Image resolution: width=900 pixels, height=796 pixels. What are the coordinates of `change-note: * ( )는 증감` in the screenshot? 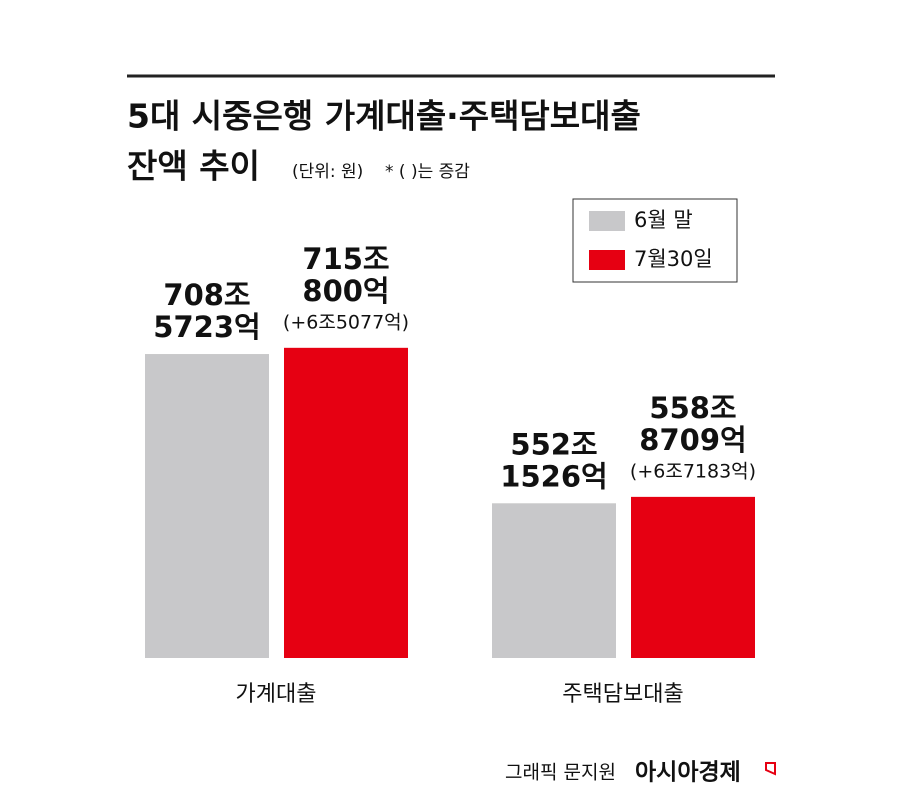 It's located at (427, 172).